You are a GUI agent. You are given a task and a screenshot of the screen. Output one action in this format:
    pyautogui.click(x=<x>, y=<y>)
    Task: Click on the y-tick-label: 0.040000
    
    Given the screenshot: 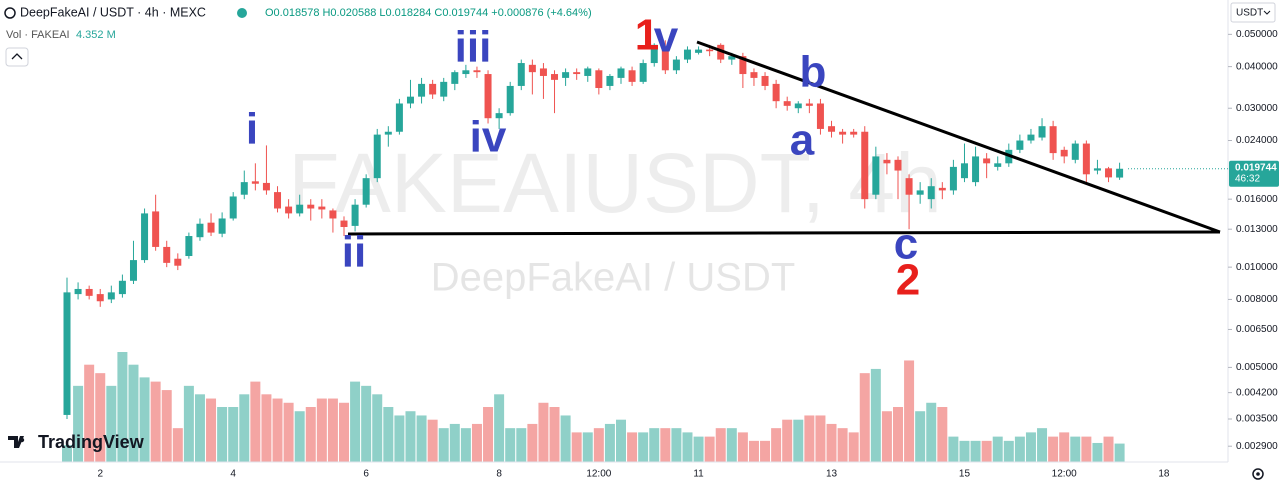 What is the action you would take?
    pyautogui.click(x=1257, y=66)
    